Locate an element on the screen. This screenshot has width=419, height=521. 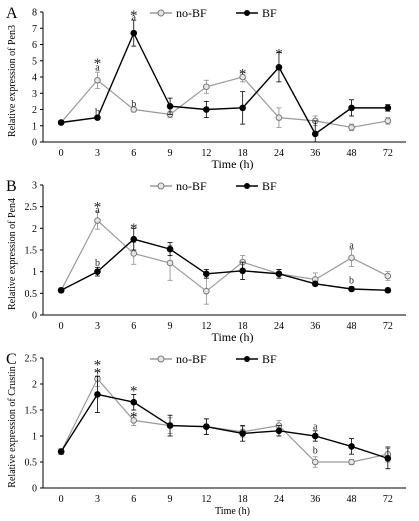
y-axis-label: Relative expression of Pen4 is located at coordinates (12, 254).